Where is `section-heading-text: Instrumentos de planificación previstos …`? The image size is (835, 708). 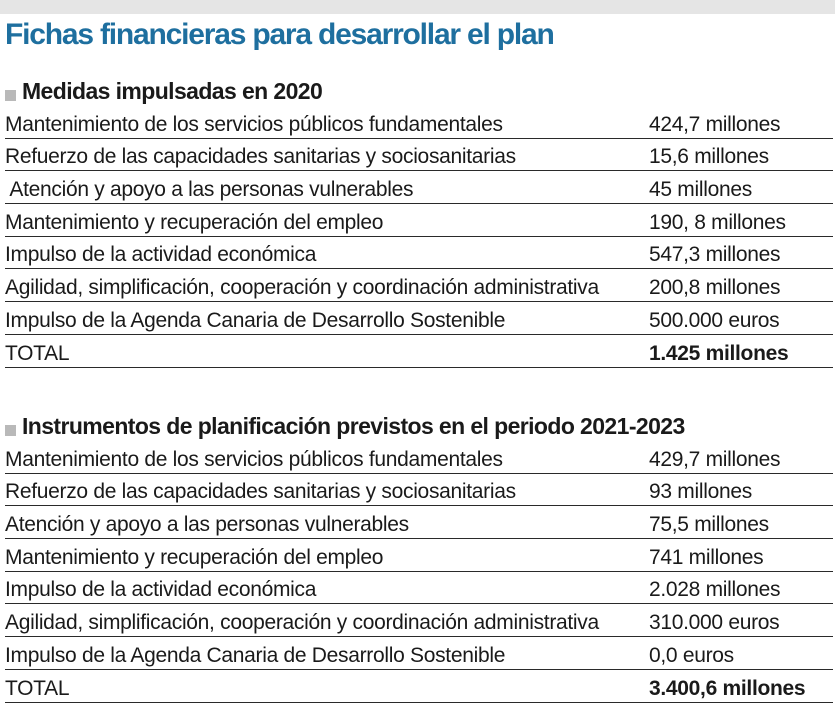 section-heading-text: Instrumentos de planificación previstos … is located at coordinates (353, 425).